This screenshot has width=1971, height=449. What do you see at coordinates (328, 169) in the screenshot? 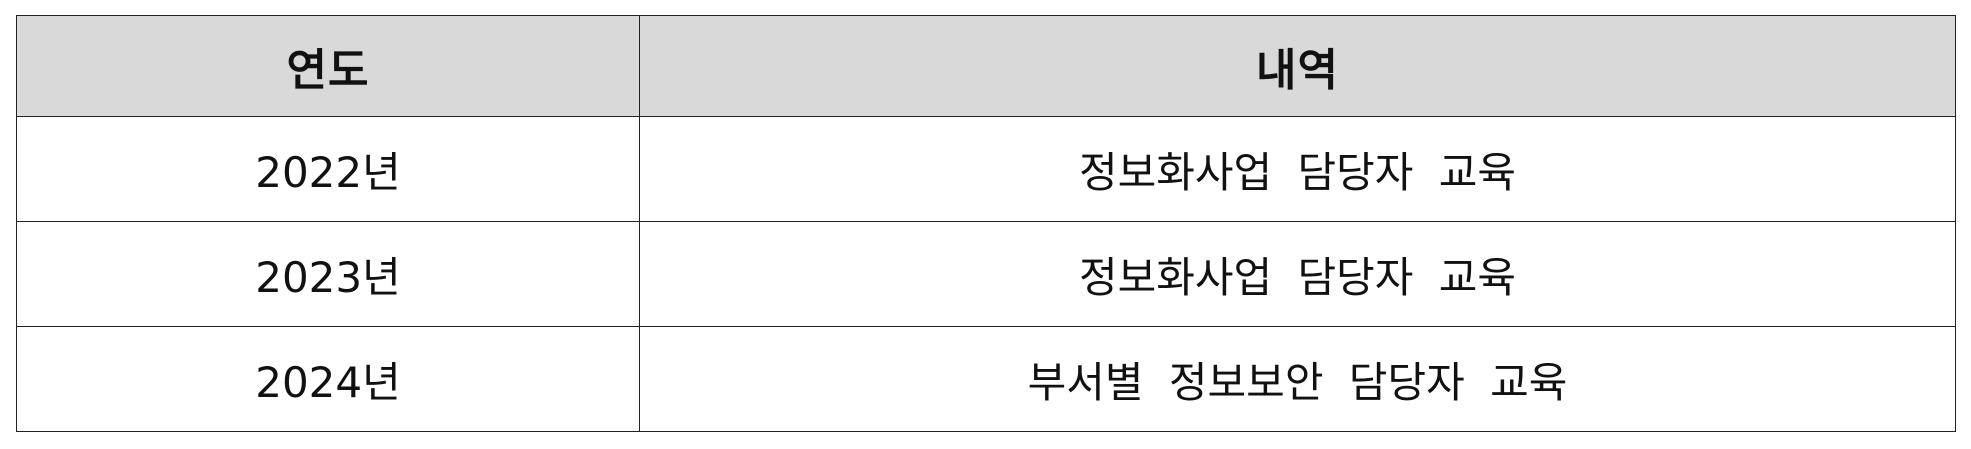
I see `cell-year: 2022년` at bounding box center [328, 169].